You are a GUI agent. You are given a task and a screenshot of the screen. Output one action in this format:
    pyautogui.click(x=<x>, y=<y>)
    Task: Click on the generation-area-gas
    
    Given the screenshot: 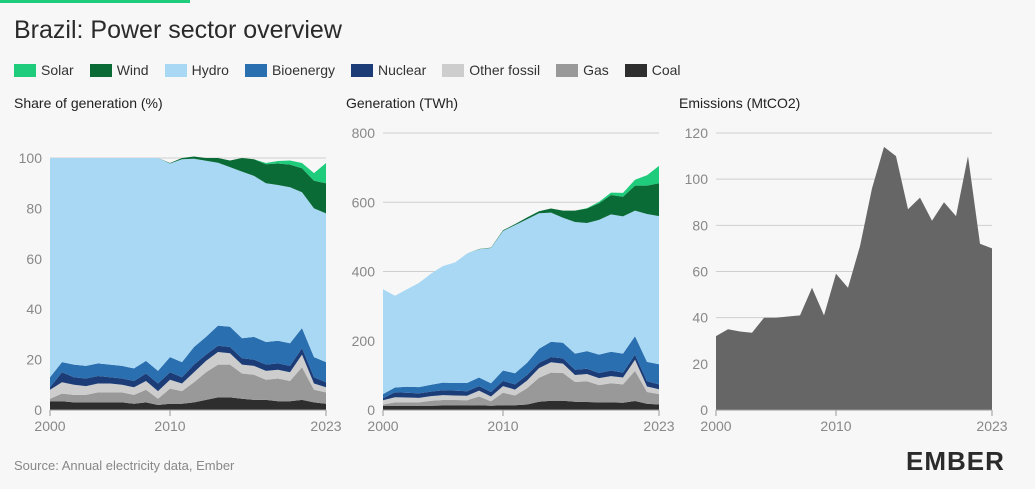 What is the action you would take?
    pyautogui.click(x=521, y=388)
    